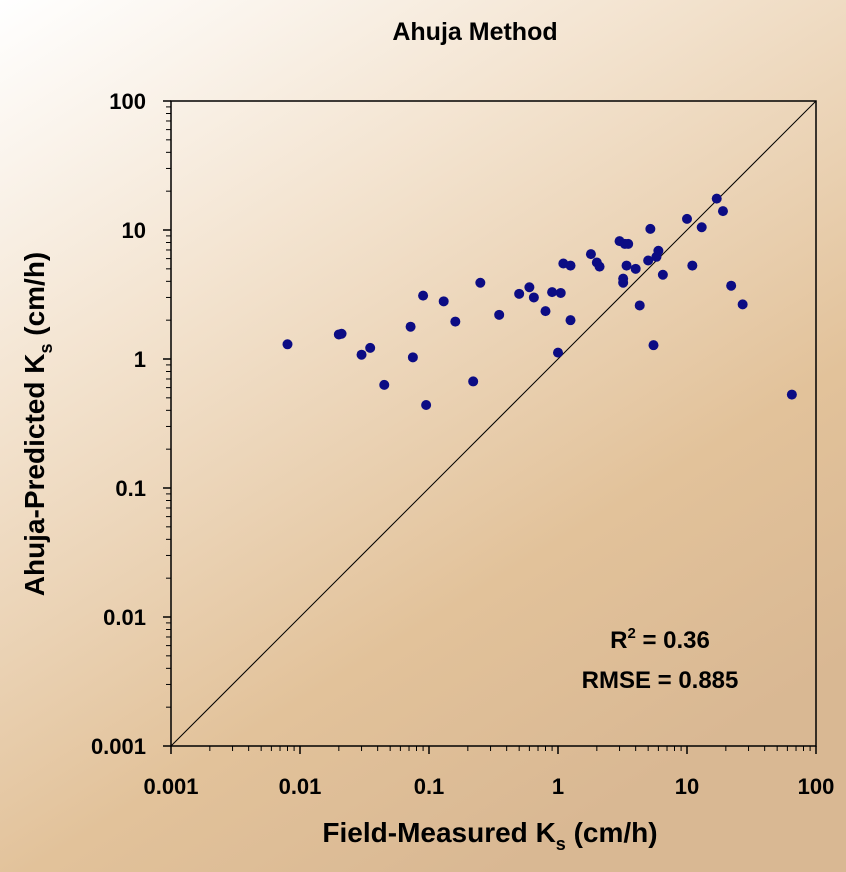 This screenshot has height=872, width=846. What do you see at coordinates (34, 298) in the screenshot?
I see `y-label-unit: (cm/h)` at bounding box center [34, 298].